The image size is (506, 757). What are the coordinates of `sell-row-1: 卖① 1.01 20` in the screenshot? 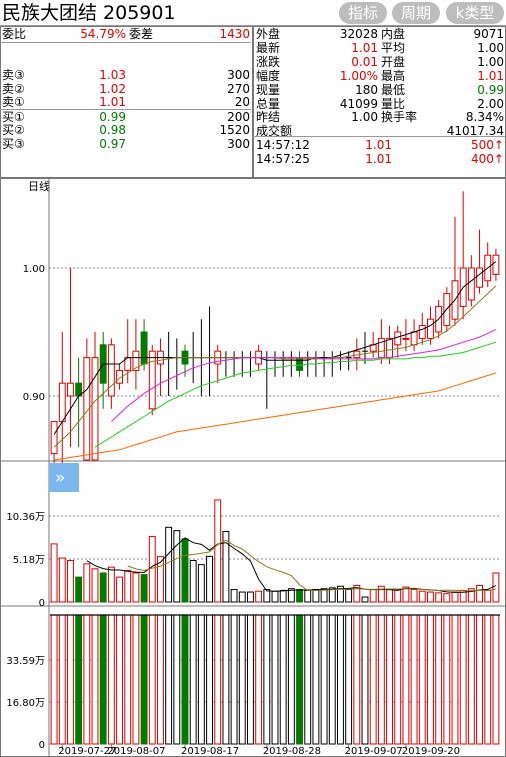 It's located at (126, 102).